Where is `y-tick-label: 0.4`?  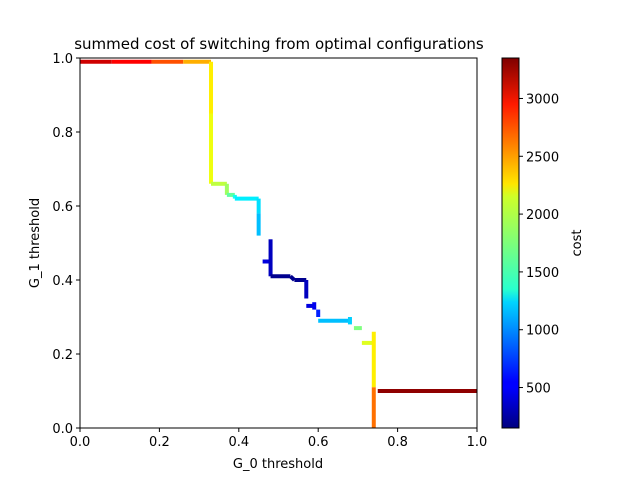 y-tick-label: 0.4 is located at coordinates (62, 281).